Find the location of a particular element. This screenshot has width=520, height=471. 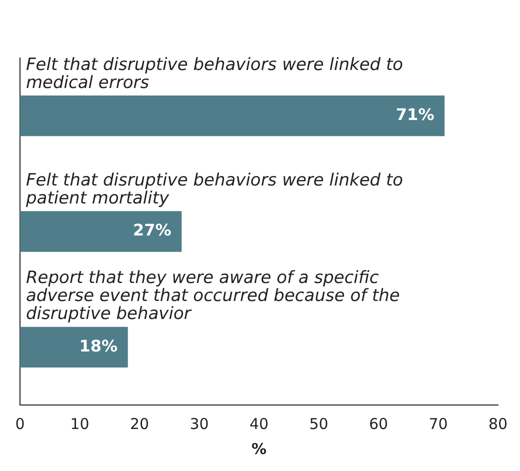

x-axis-title: % is located at coordinates (259, 449).